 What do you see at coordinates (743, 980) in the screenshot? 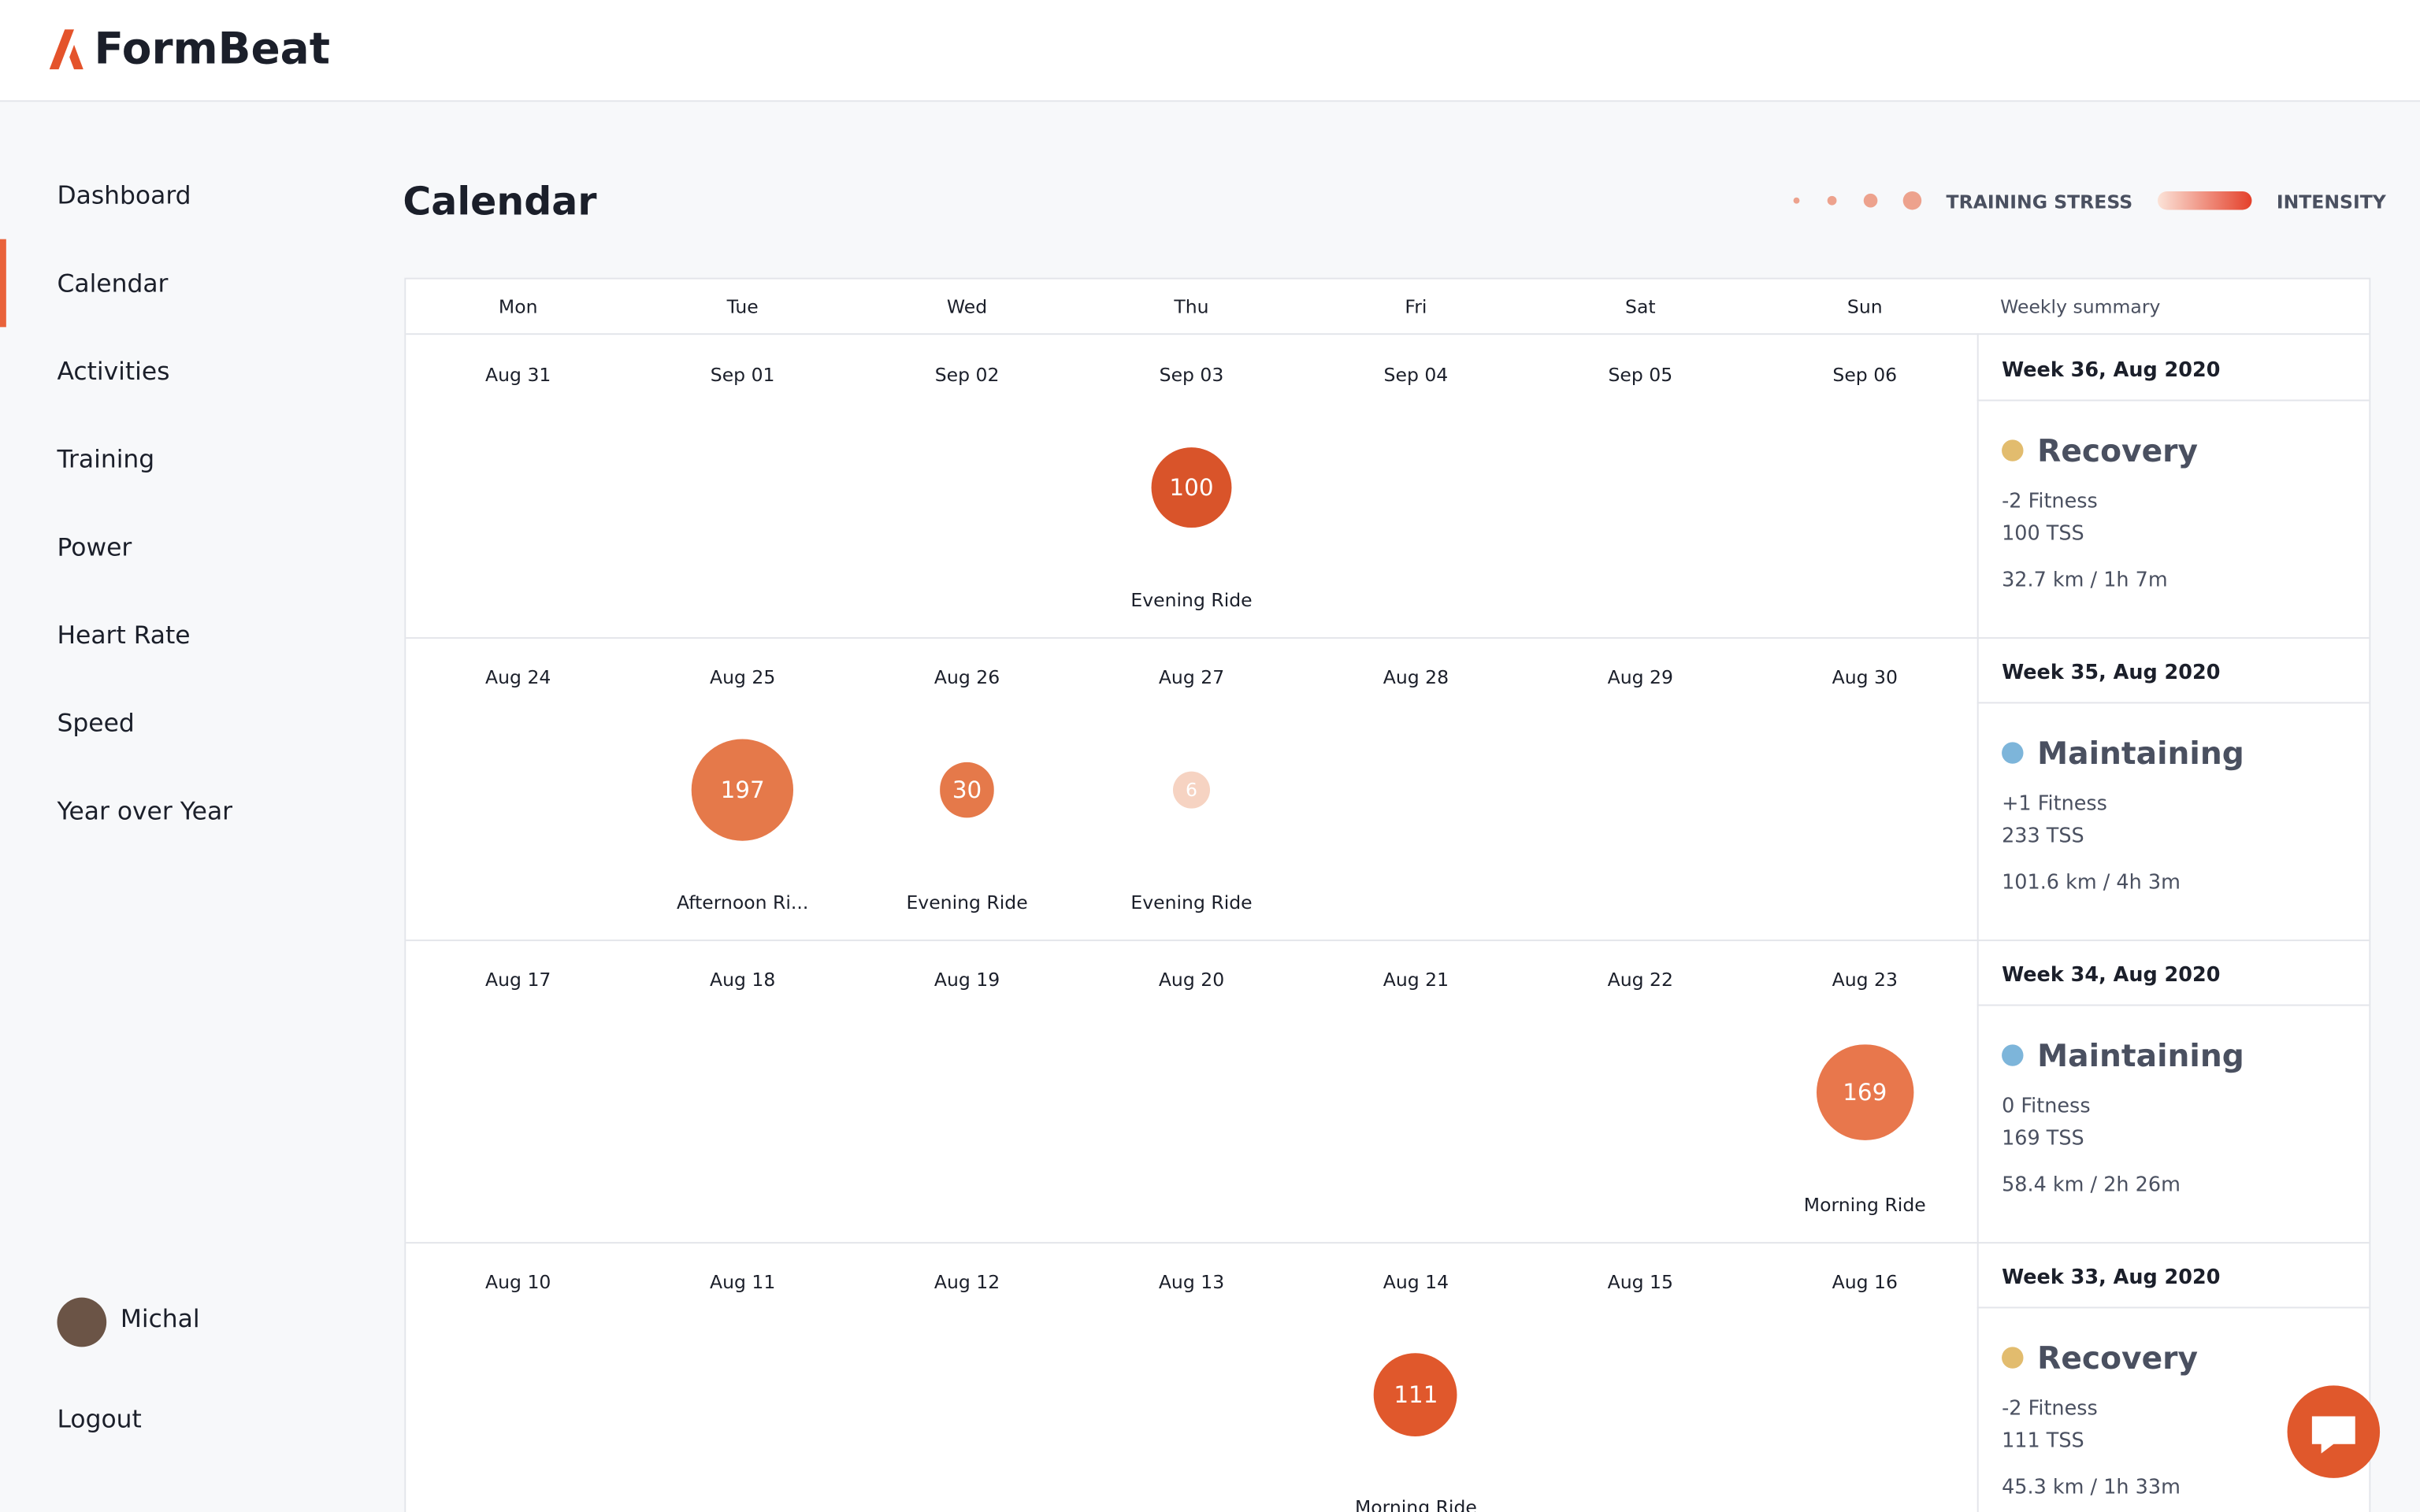
I see `date: Aug 18` at bounding box center [743, 980].